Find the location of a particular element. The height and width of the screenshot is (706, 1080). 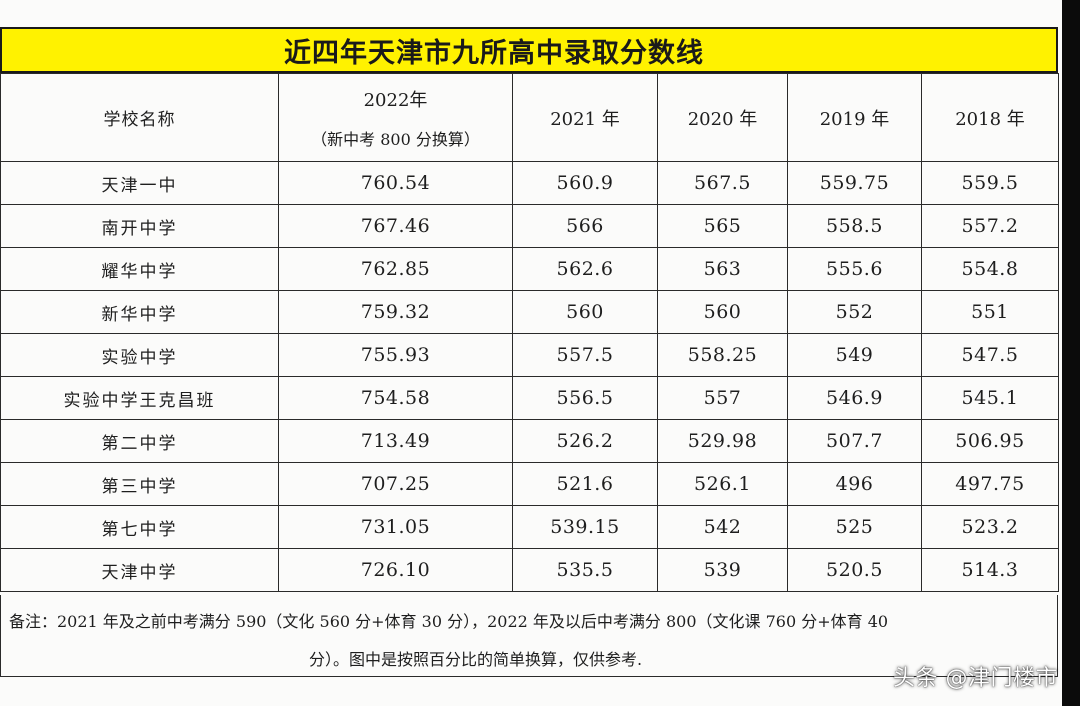

score-cell: 563 is located at coordinates (722, 269).